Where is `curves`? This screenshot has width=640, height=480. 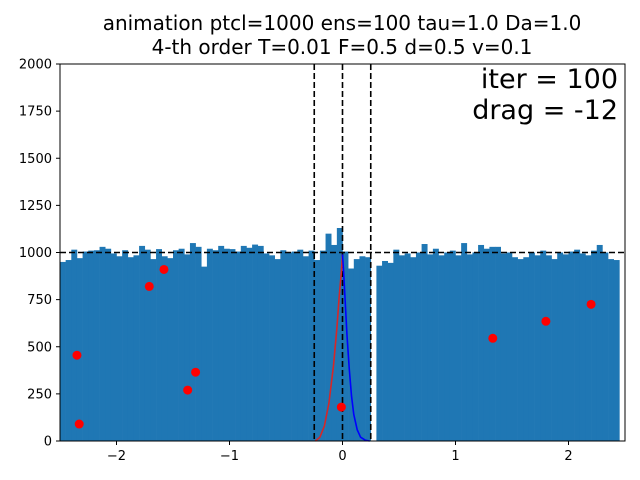 curves is located at coordinates (342, 348).